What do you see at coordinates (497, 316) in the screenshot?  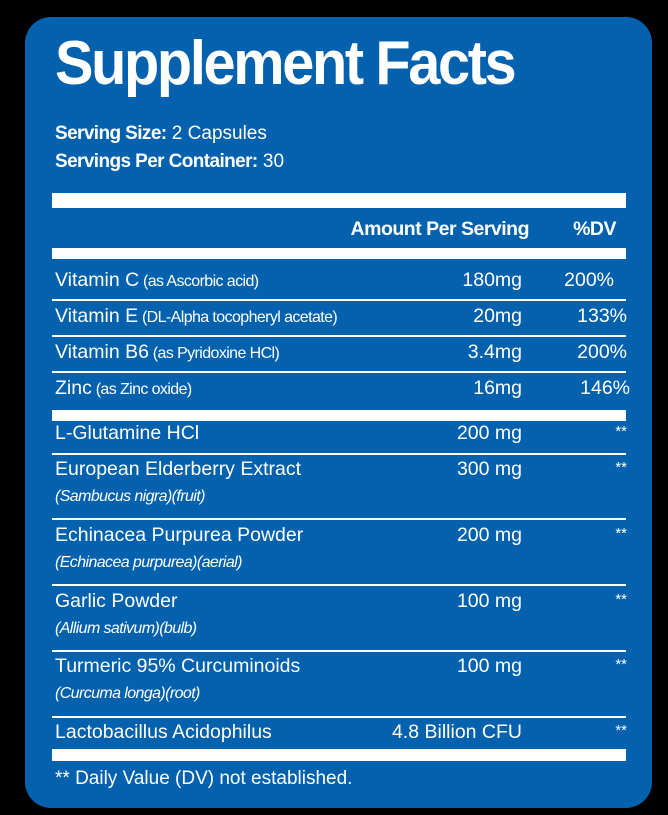 I see `nutrient-amount: 20mg` at bounding box center [497, 316].